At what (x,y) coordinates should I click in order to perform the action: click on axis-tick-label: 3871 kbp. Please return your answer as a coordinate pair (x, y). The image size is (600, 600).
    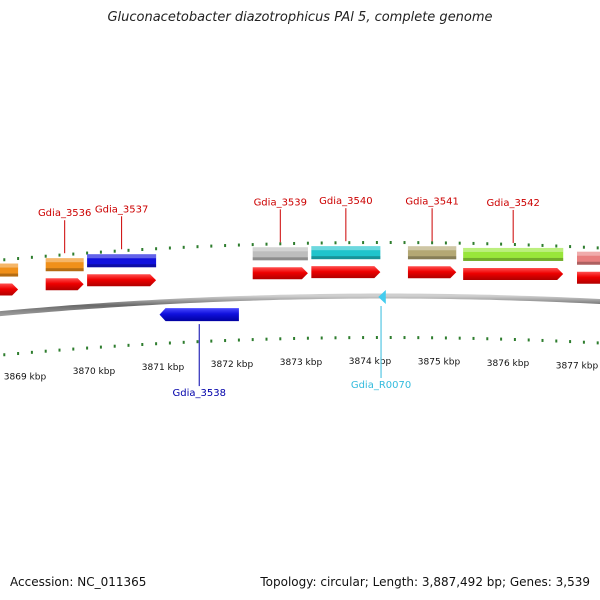
    Looking at the image, I should click on (163, 368).